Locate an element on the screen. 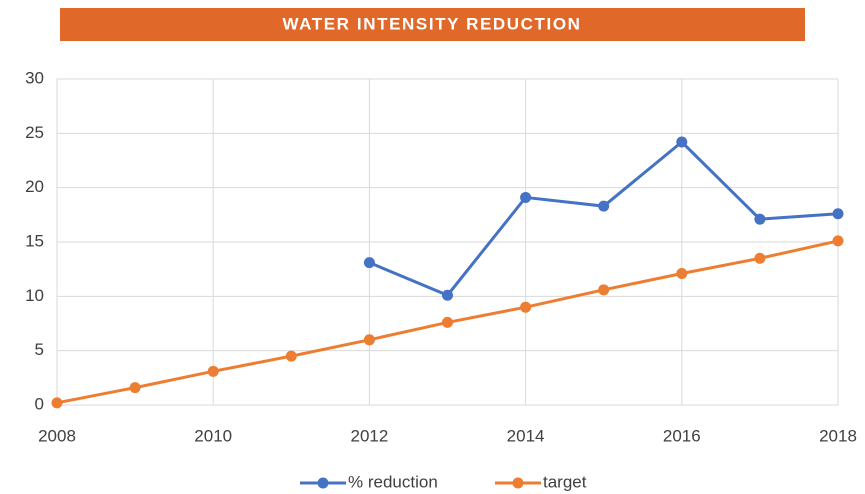 The height and width of the screenshot is (494, 865). y-tick-label: 0 is located at coordinates (39, 403).